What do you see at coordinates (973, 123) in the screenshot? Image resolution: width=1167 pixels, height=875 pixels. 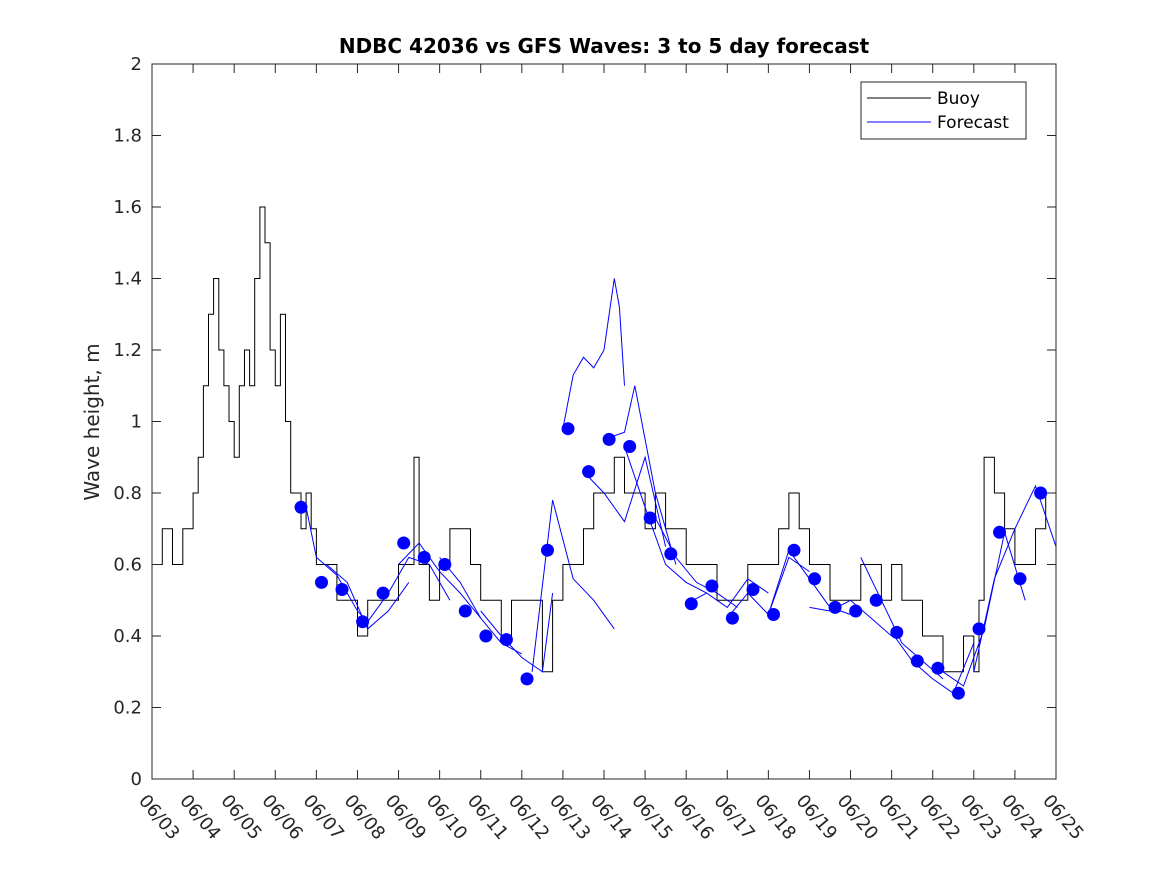 I see `legend-forecast-label: Forecast` at bounding box center [973, 123].